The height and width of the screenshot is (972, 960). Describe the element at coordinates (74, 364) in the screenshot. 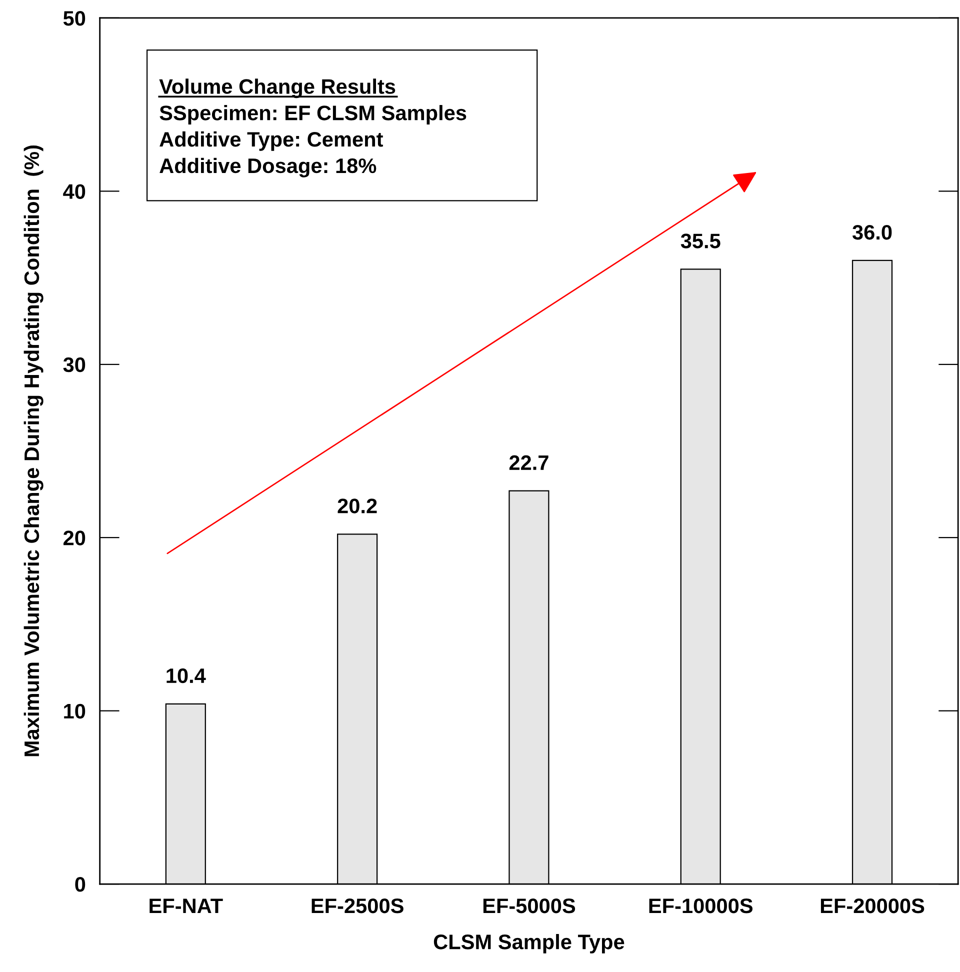

I see `y-tick-label: 30` at that location.